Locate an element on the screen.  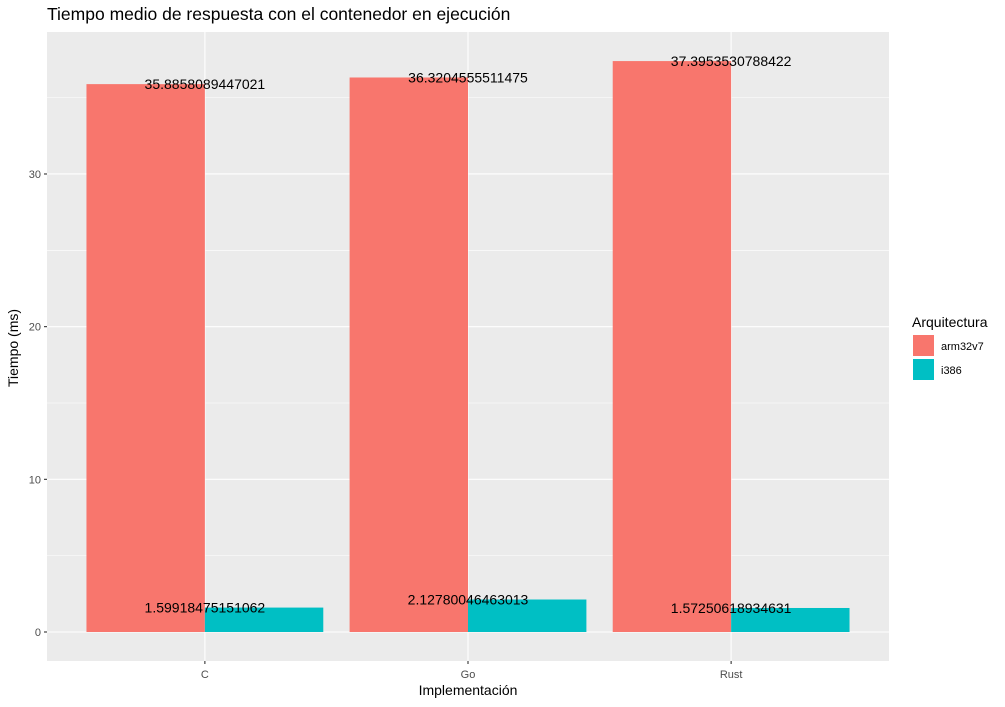
bar-i386-C is located at coordinates (264, 619).